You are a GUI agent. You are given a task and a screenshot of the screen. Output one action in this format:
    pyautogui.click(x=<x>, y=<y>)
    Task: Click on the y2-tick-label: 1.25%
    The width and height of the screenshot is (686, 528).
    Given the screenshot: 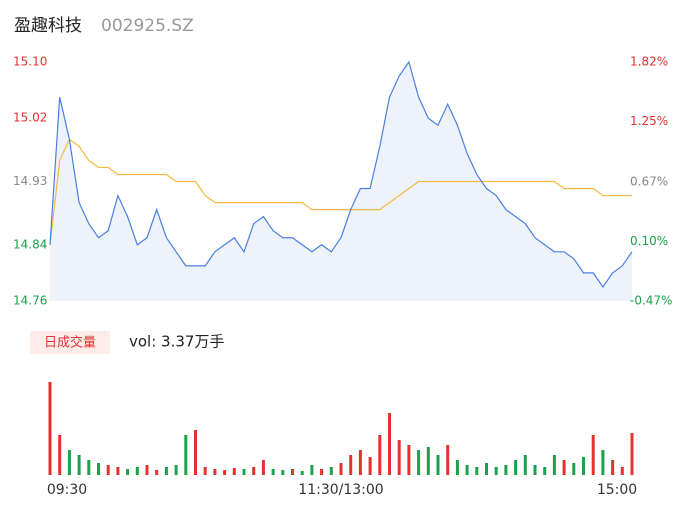 What is the action you would take?
    pyautogui.click(x=649, y=121)
    